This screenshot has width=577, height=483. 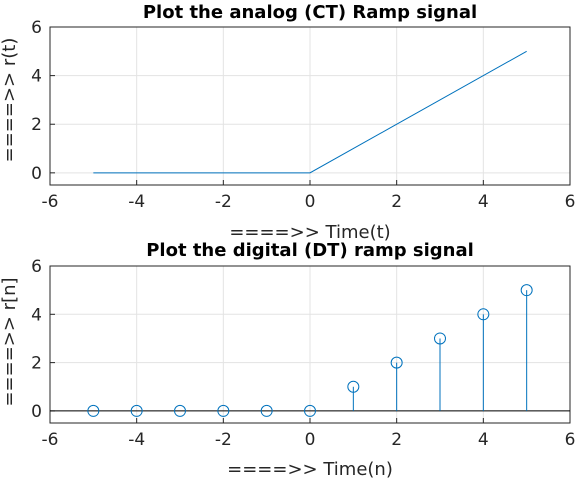 I want to click on ct-y-tick-label: 2, so click(x=36, y=125).